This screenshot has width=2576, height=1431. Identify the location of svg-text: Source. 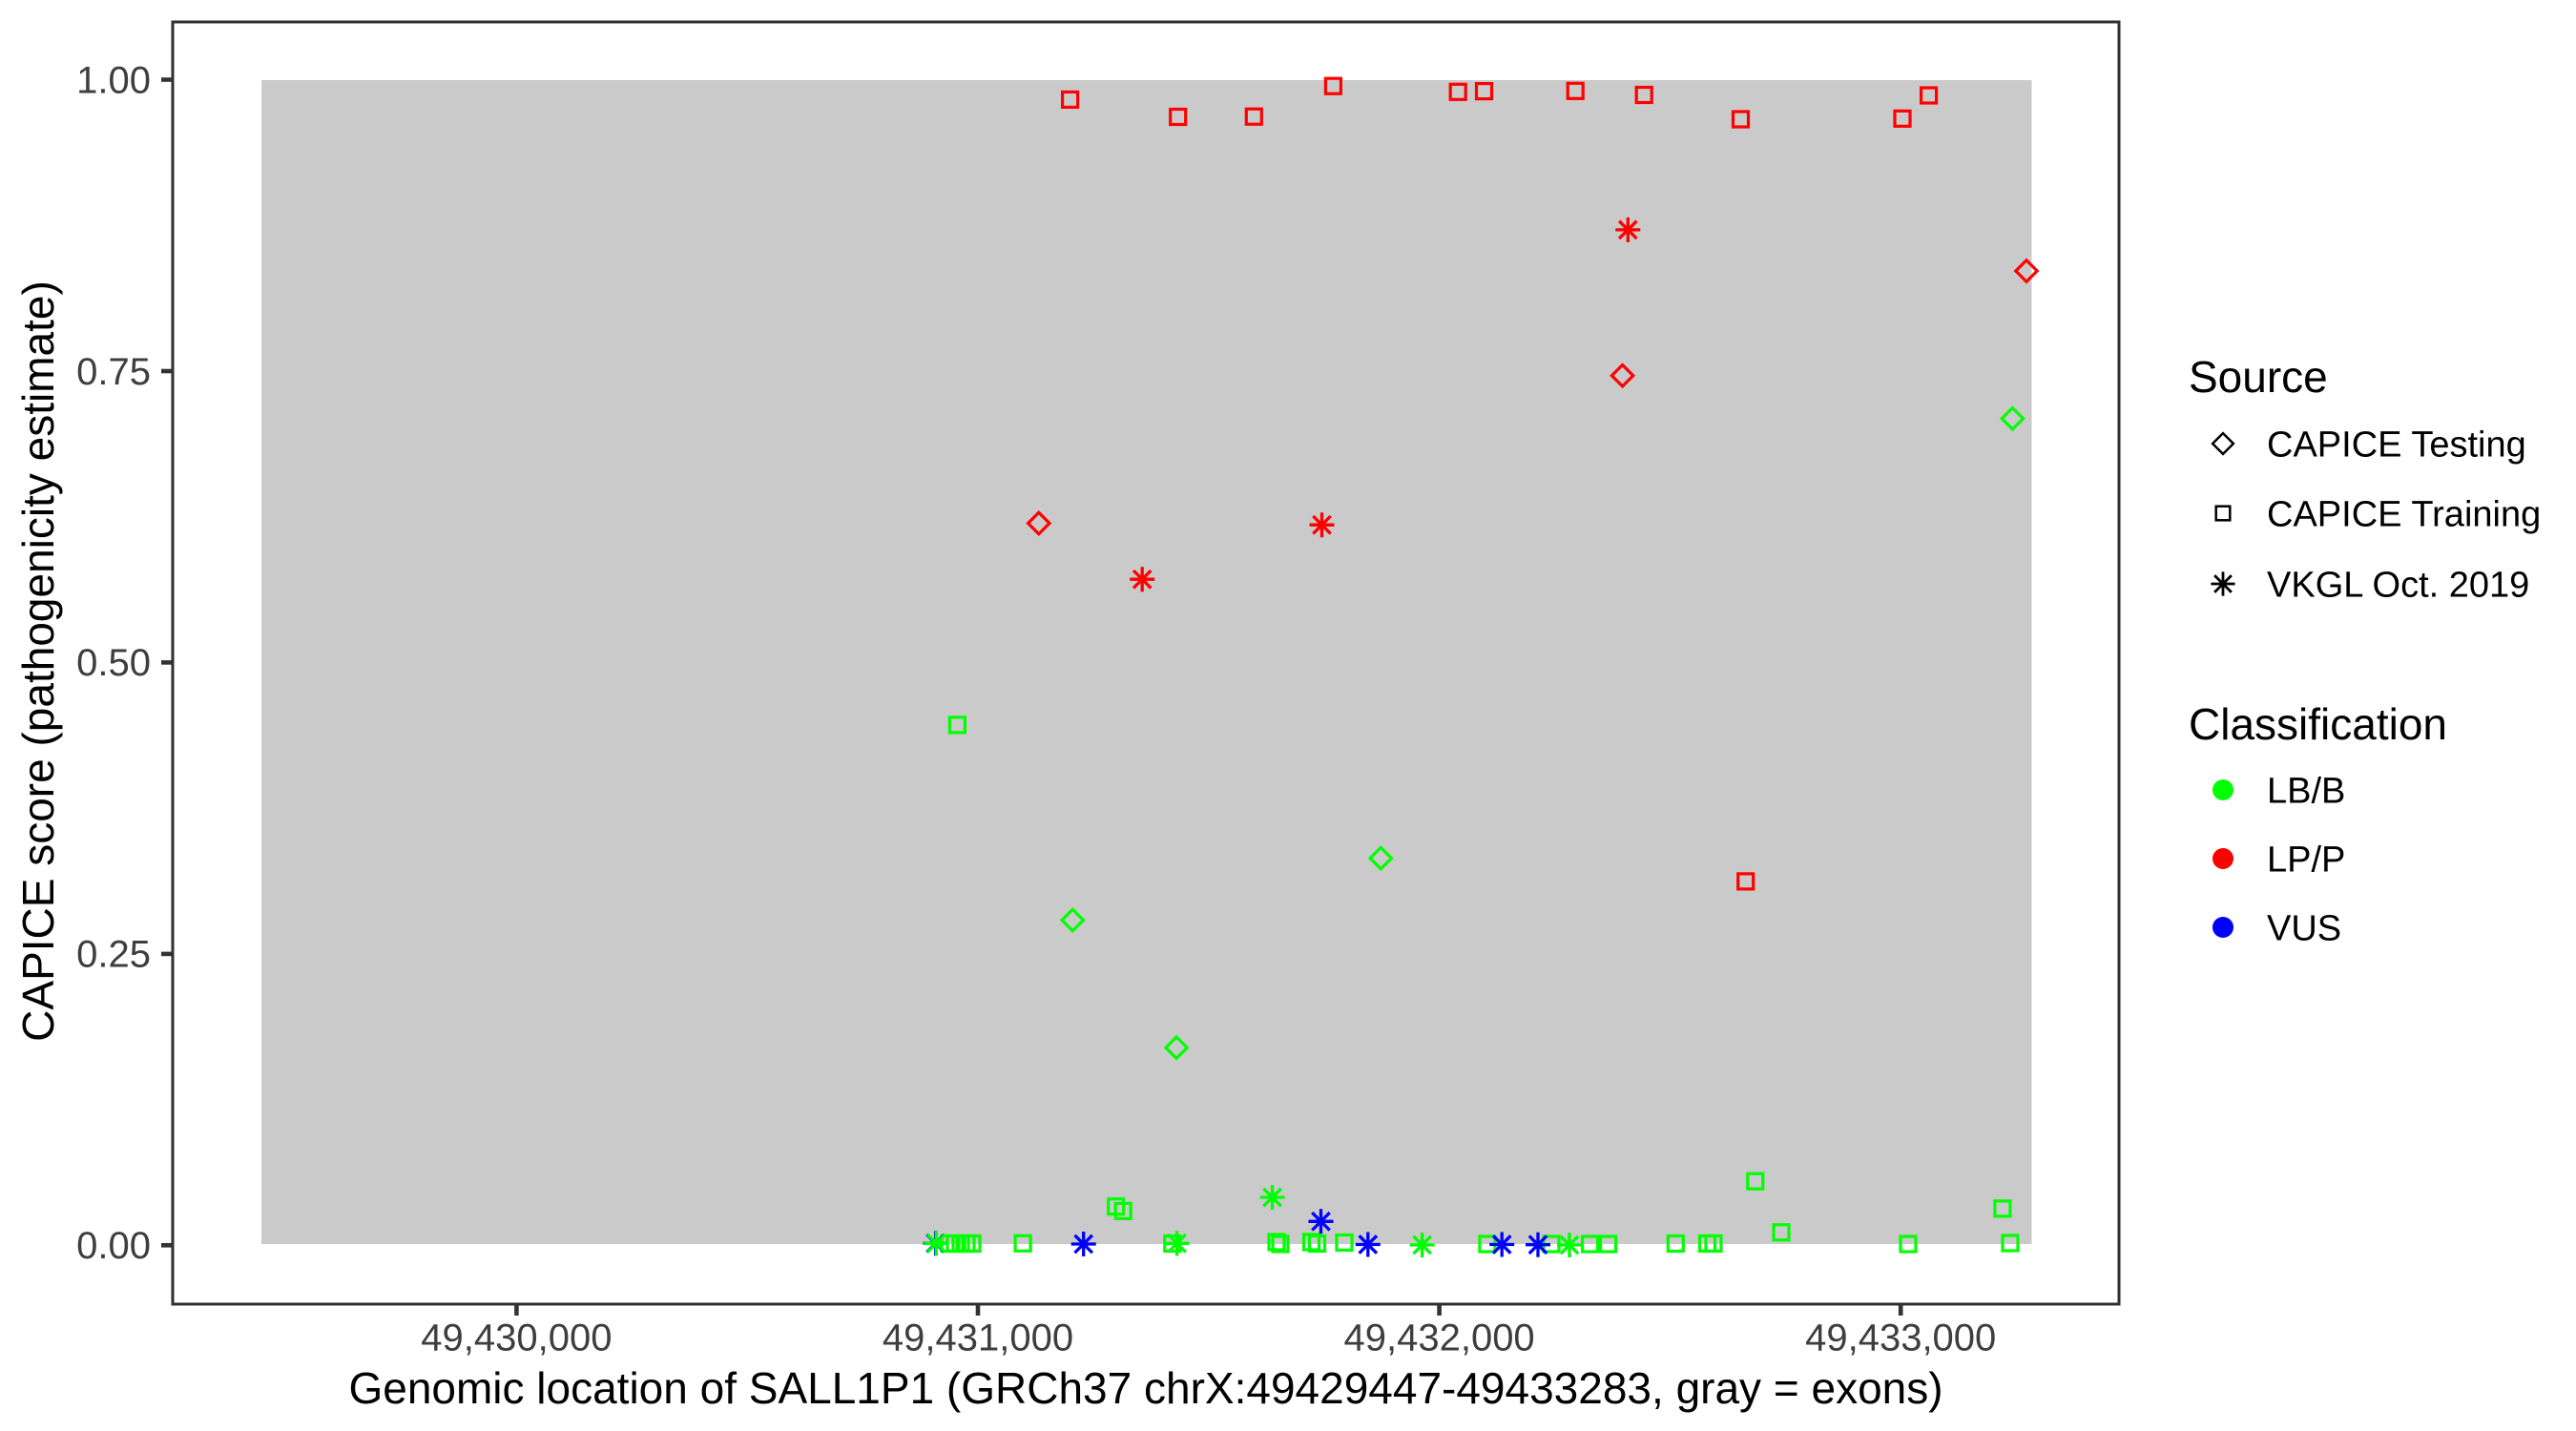
(2258, 377).